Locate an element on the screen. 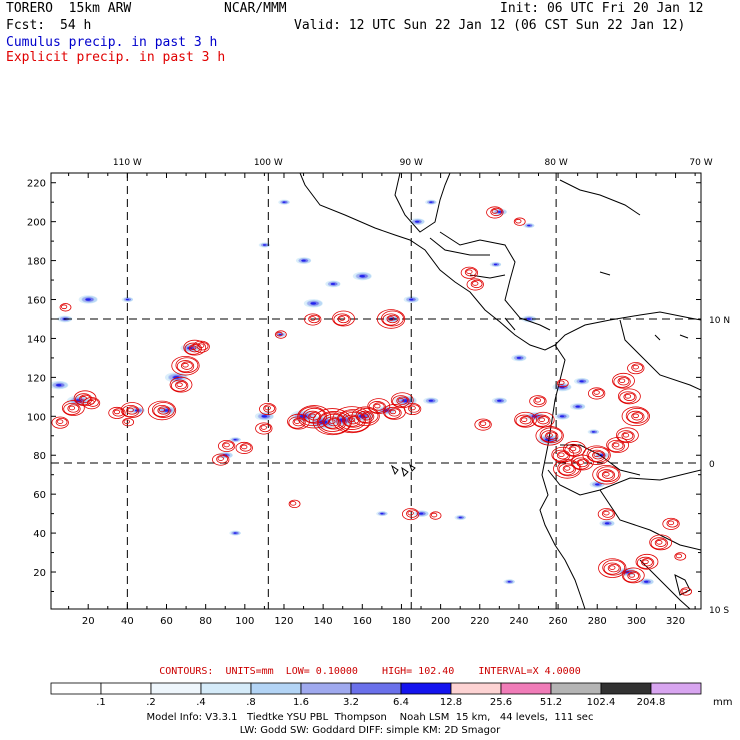 This screenshot has height=740, width=740. caribbean-coast-central-america is located at coordinates (495, 281).